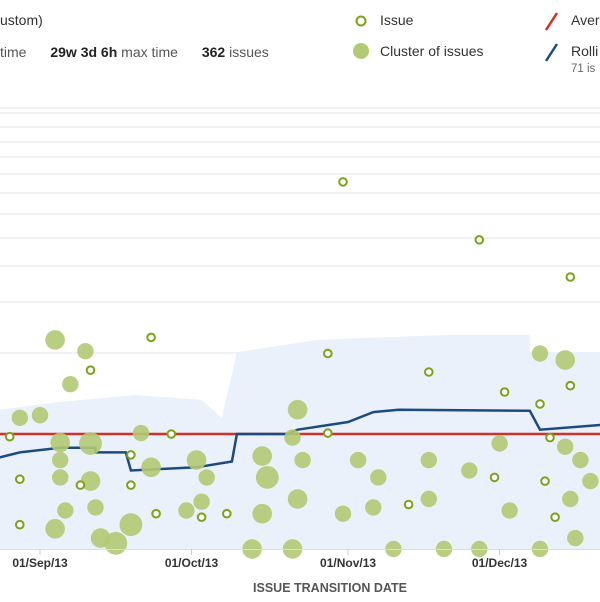 This screenshot has width=600, height=602. I want to click on legend-rolling-label: Rolli, so click(585, 51).